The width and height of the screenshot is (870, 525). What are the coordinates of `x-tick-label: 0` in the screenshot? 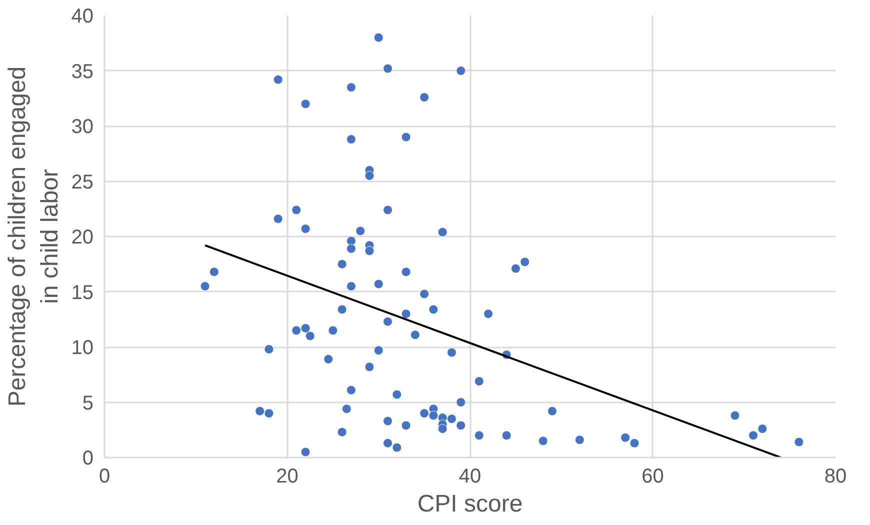 It's located at (104, 477).